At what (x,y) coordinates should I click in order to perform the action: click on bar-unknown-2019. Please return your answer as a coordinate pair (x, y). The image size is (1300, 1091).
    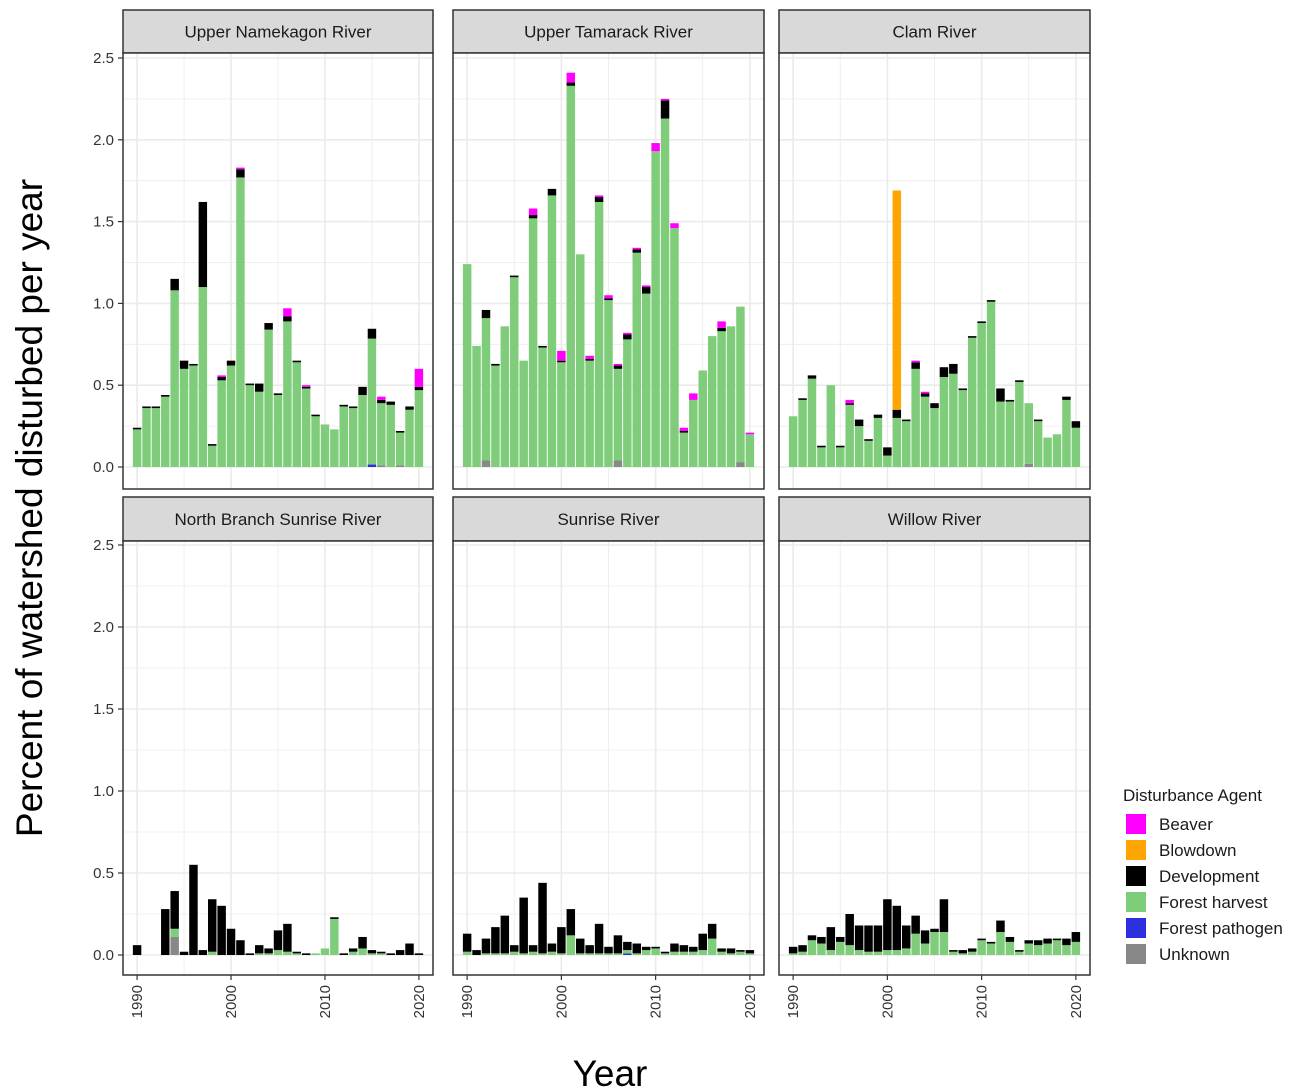
    Looking at the image, I should click on (740, 464).